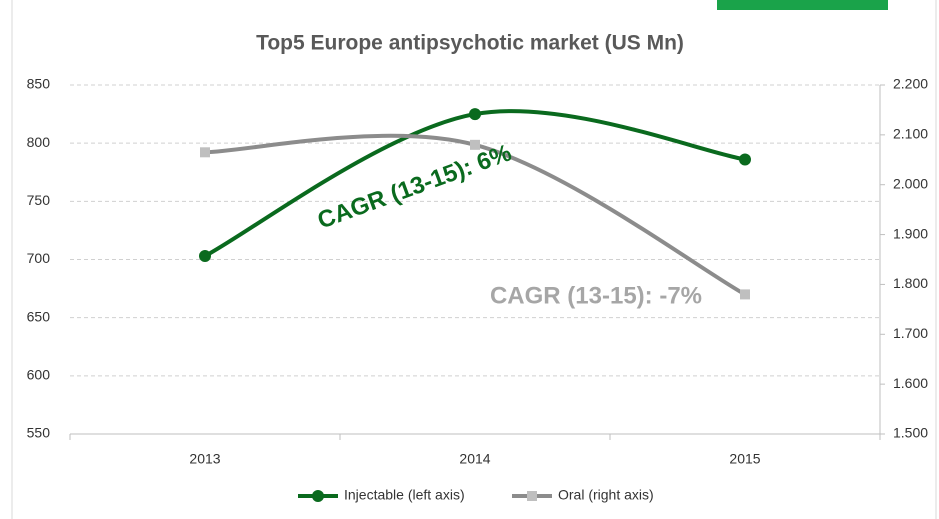 This screenshot has width=939, height=519. What do you see at coordinates (596, 295) in the screenshot?
I see `annotation: CAGR (13-15): -7%` at bounding box center [596, 295].